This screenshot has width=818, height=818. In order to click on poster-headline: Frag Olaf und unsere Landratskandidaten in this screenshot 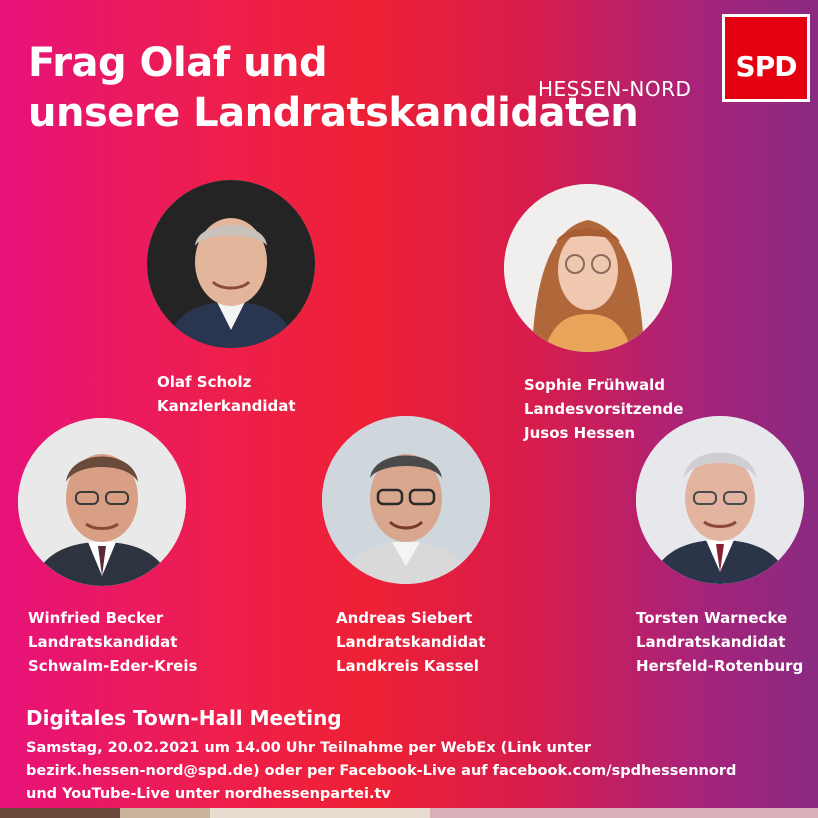, I will do `click(333, 88)`.